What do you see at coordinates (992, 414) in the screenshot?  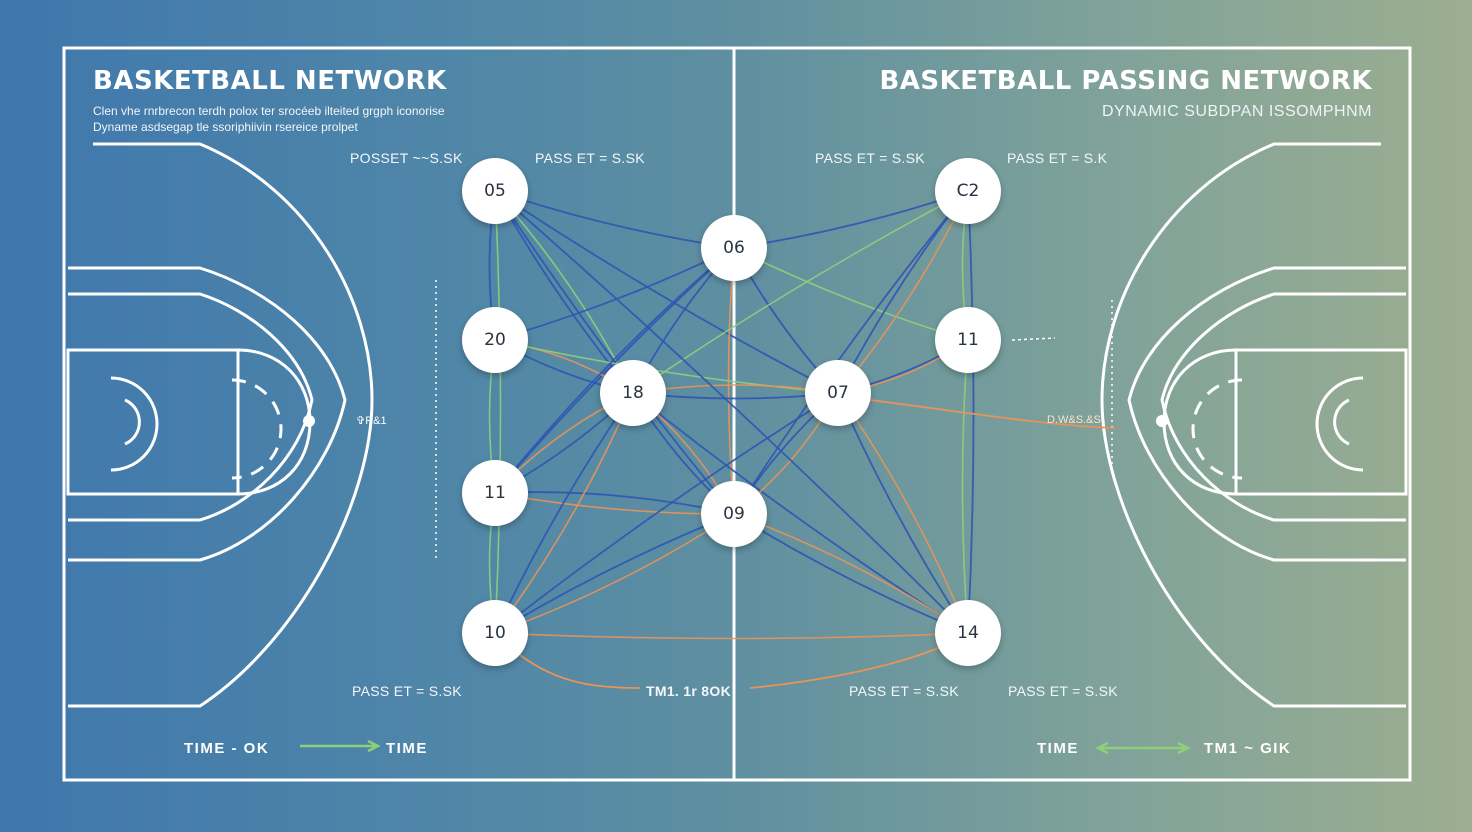 I see `pass-edge-to-right` at bounding box center [992, 414].